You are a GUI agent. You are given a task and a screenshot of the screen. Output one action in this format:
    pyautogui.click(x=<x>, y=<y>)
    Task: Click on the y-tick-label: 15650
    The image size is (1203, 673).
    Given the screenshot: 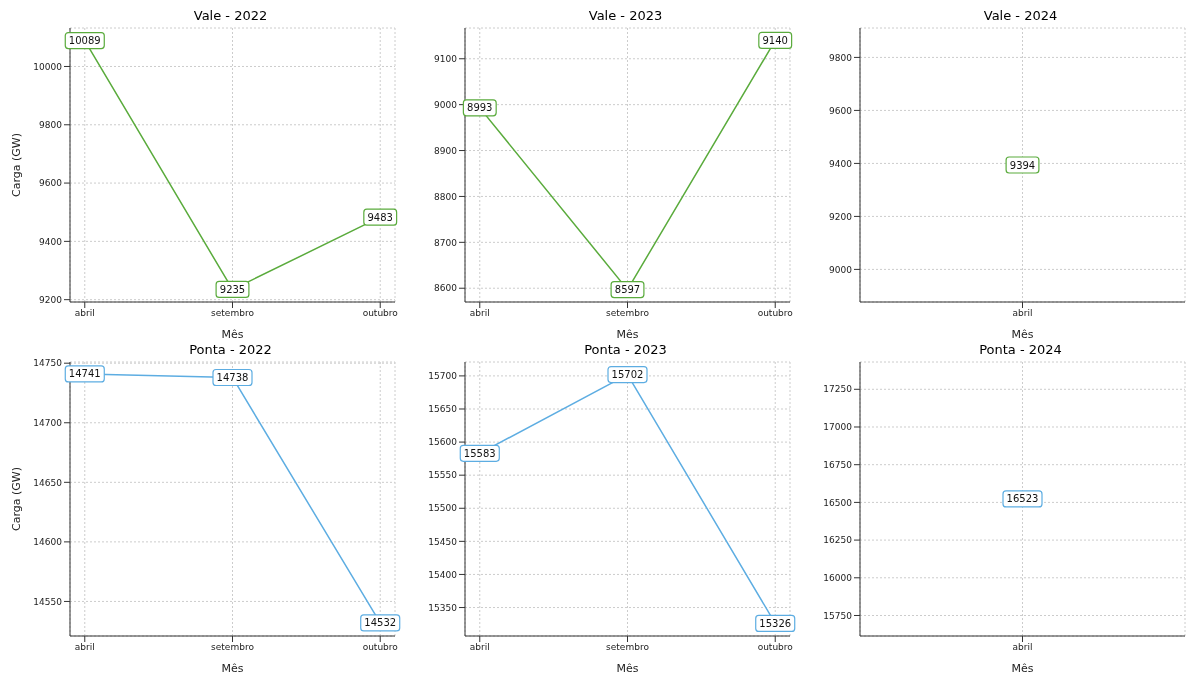 What is the action you would take?
    pyautogui.click(x=443, y=409)
    